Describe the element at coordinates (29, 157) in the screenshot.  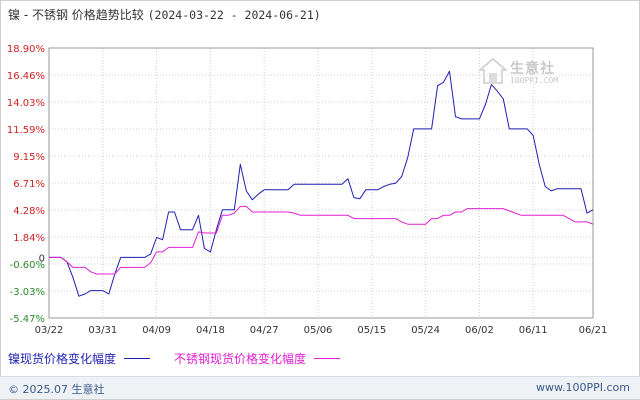
I see `y-tick-label: 9.15%` at that location.